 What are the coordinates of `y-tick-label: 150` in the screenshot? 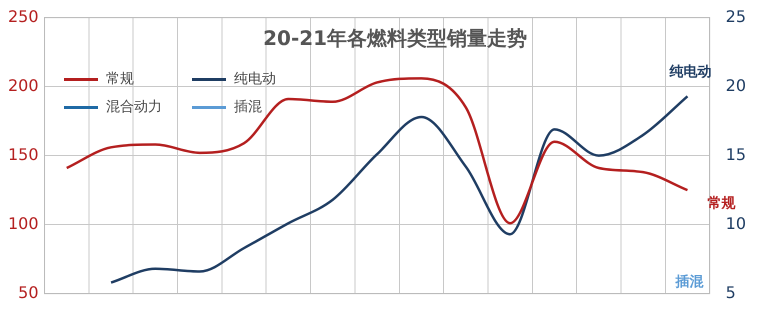 It's located at (23, 154).